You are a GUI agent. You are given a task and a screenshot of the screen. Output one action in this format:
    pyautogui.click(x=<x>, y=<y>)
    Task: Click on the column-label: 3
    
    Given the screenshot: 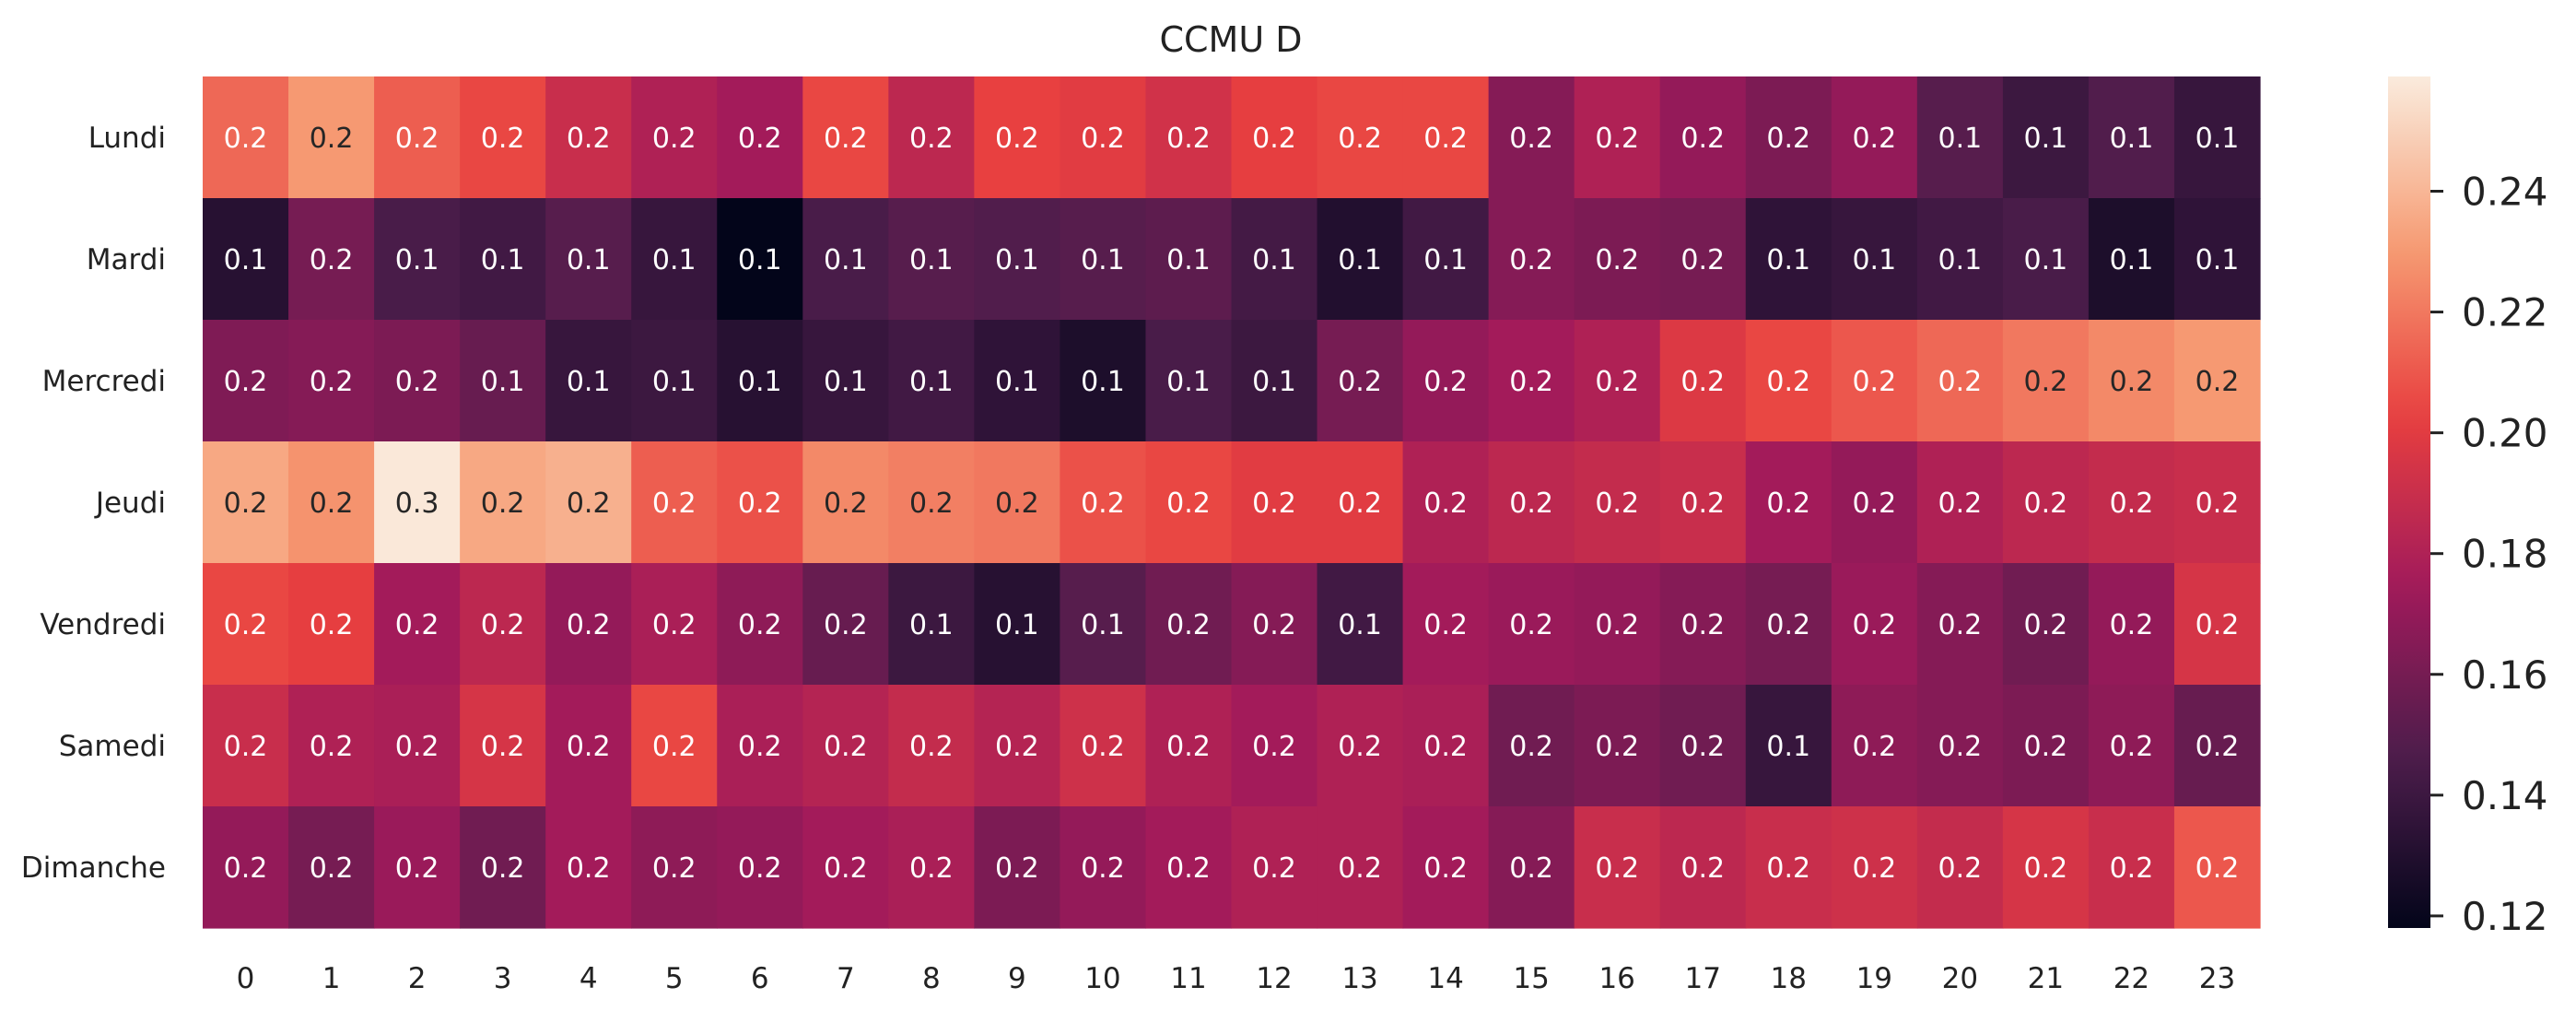 What is the action you would take?
    pyautogui.click(x=503, y=978)
    